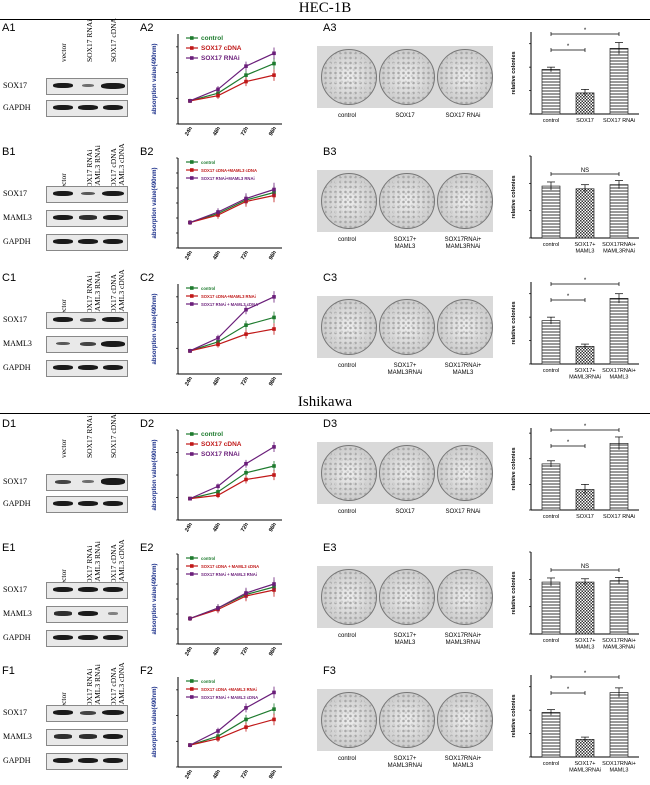 This screenshot has width=650, height=785. What do you see at coordinates (405, 243) in the screenshot?
I see `dish-caption-b: SOX17+ MAML3` at bounding box center [405, 243].